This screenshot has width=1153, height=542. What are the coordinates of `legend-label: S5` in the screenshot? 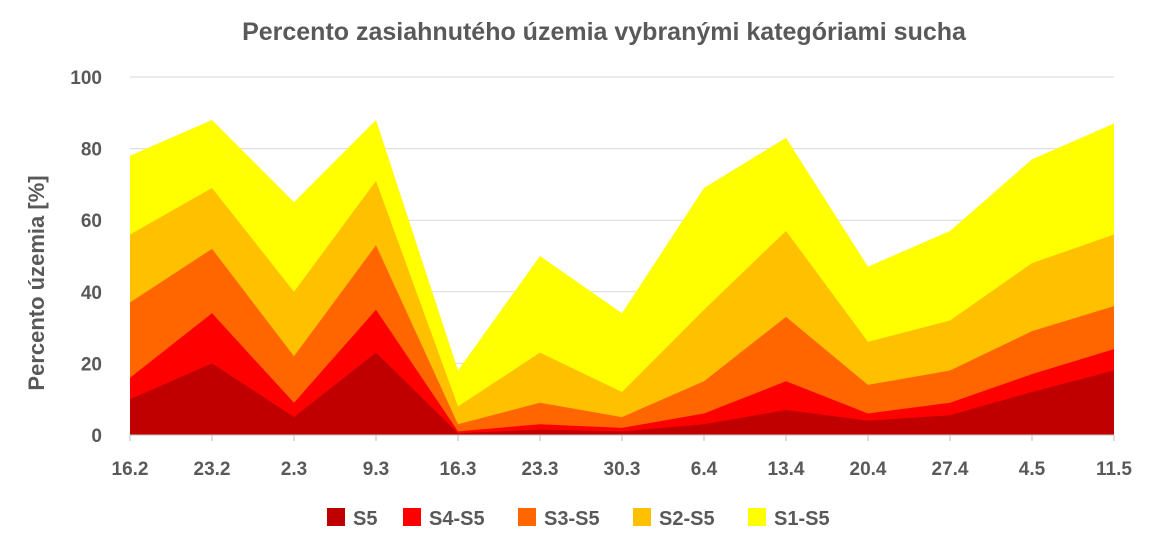 It's located at (365, 519).